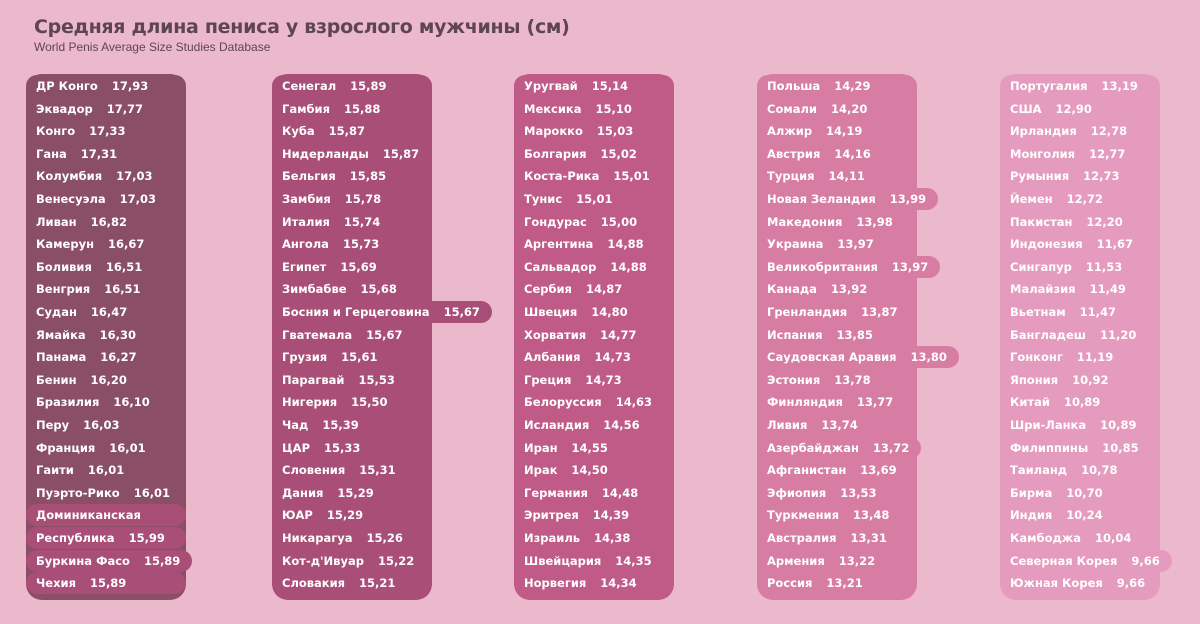 The image size is (1200, 624). Describe the element at coordinates (594, 86) in the screenshot. I see `bar-row: Уругвай 15,14` at that location.